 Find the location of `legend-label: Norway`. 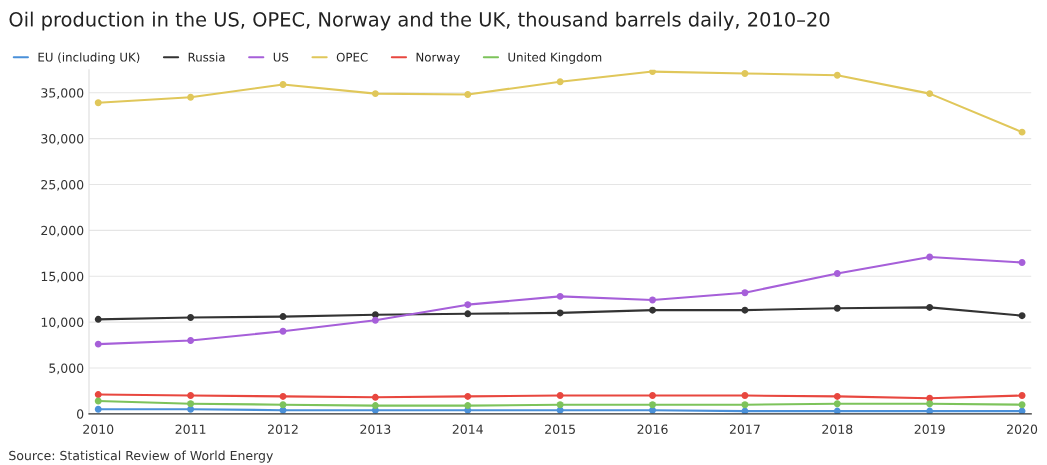

legend-label: Norway is located at coordinates (438, 58).